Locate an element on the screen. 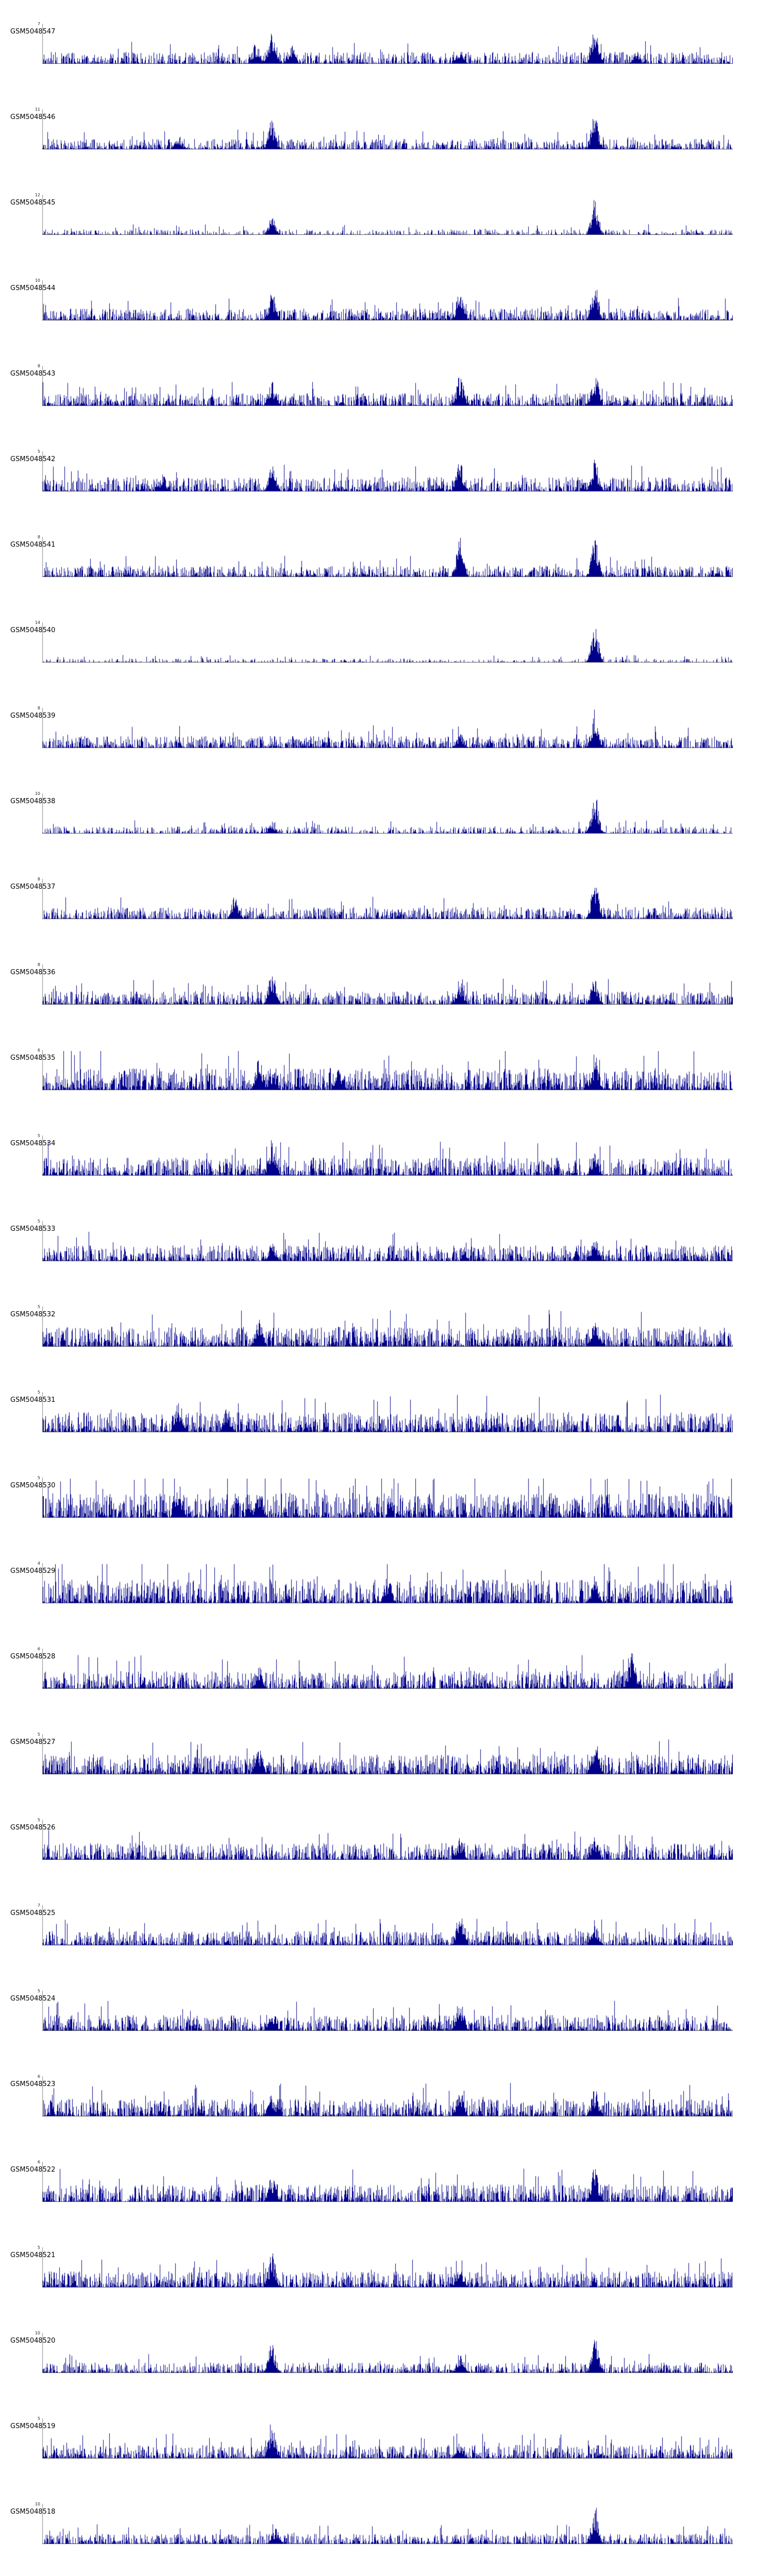 This screenshot has width=773, height=2576. track-row: GSM5048528 6 is located at coordinates (386, 1668).